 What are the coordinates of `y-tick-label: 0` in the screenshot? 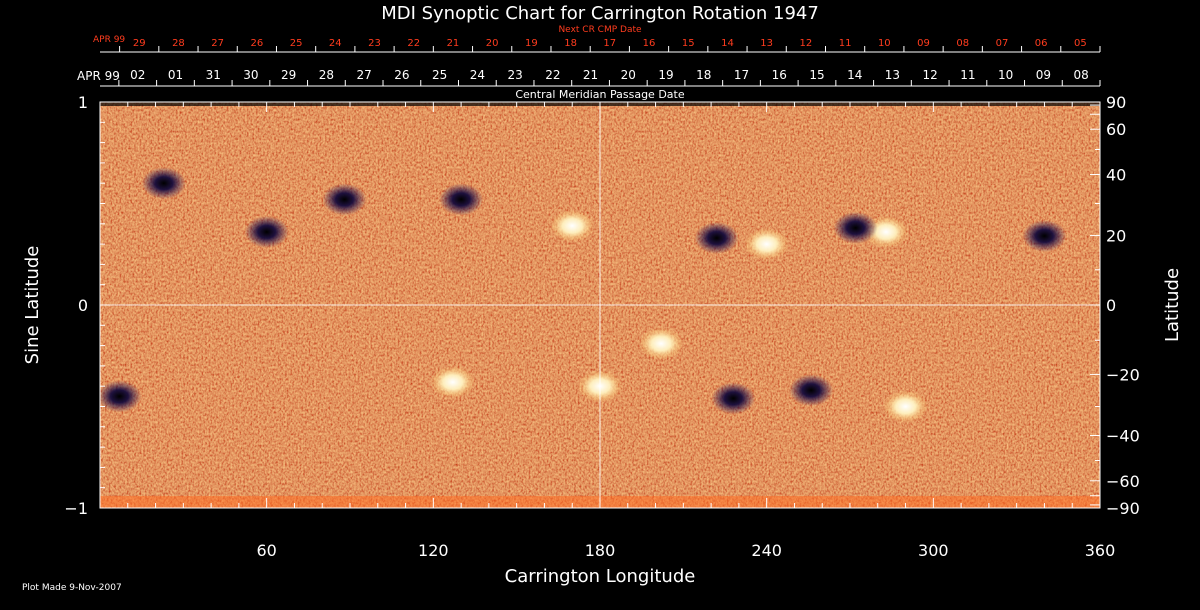 It's located at (83, 305).